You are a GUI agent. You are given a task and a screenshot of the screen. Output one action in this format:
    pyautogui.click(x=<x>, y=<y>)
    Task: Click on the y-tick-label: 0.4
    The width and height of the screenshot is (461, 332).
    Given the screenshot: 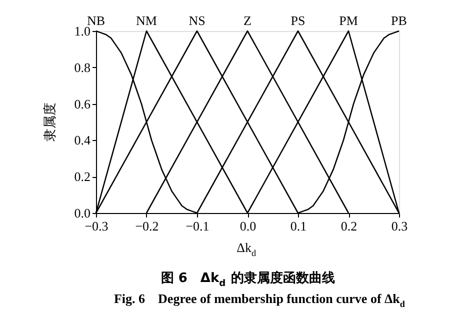 What is the action you would take?
    pyautogui.click(x=82, y=140)
    